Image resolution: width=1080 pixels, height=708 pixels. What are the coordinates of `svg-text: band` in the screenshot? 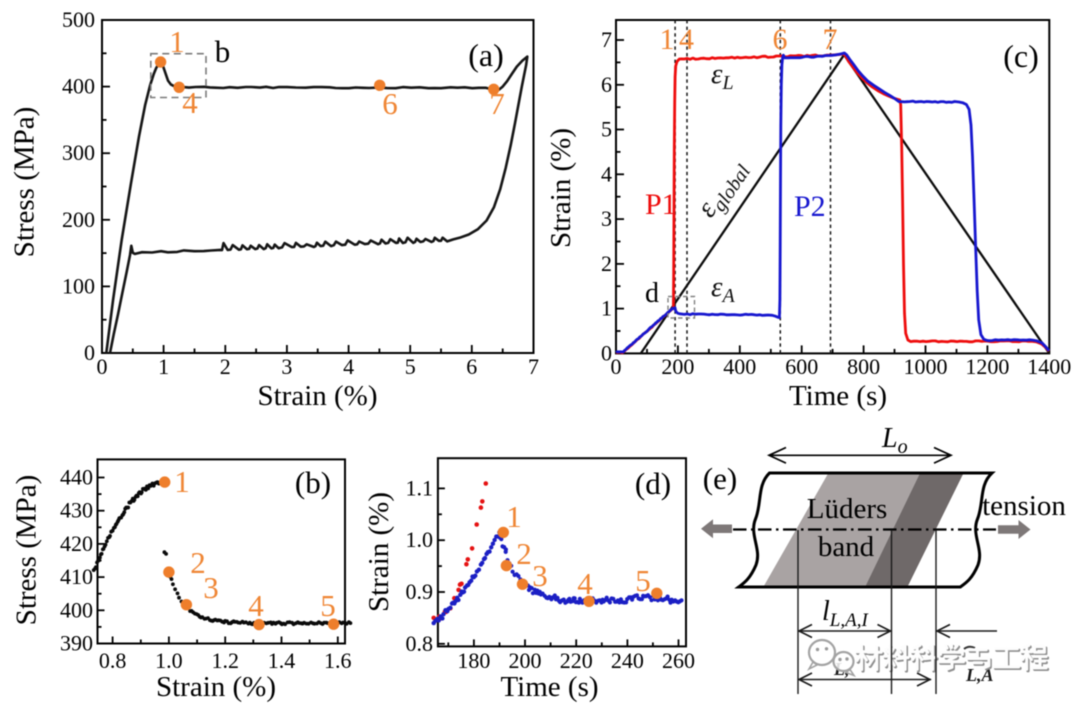 It's located at (846, 547).